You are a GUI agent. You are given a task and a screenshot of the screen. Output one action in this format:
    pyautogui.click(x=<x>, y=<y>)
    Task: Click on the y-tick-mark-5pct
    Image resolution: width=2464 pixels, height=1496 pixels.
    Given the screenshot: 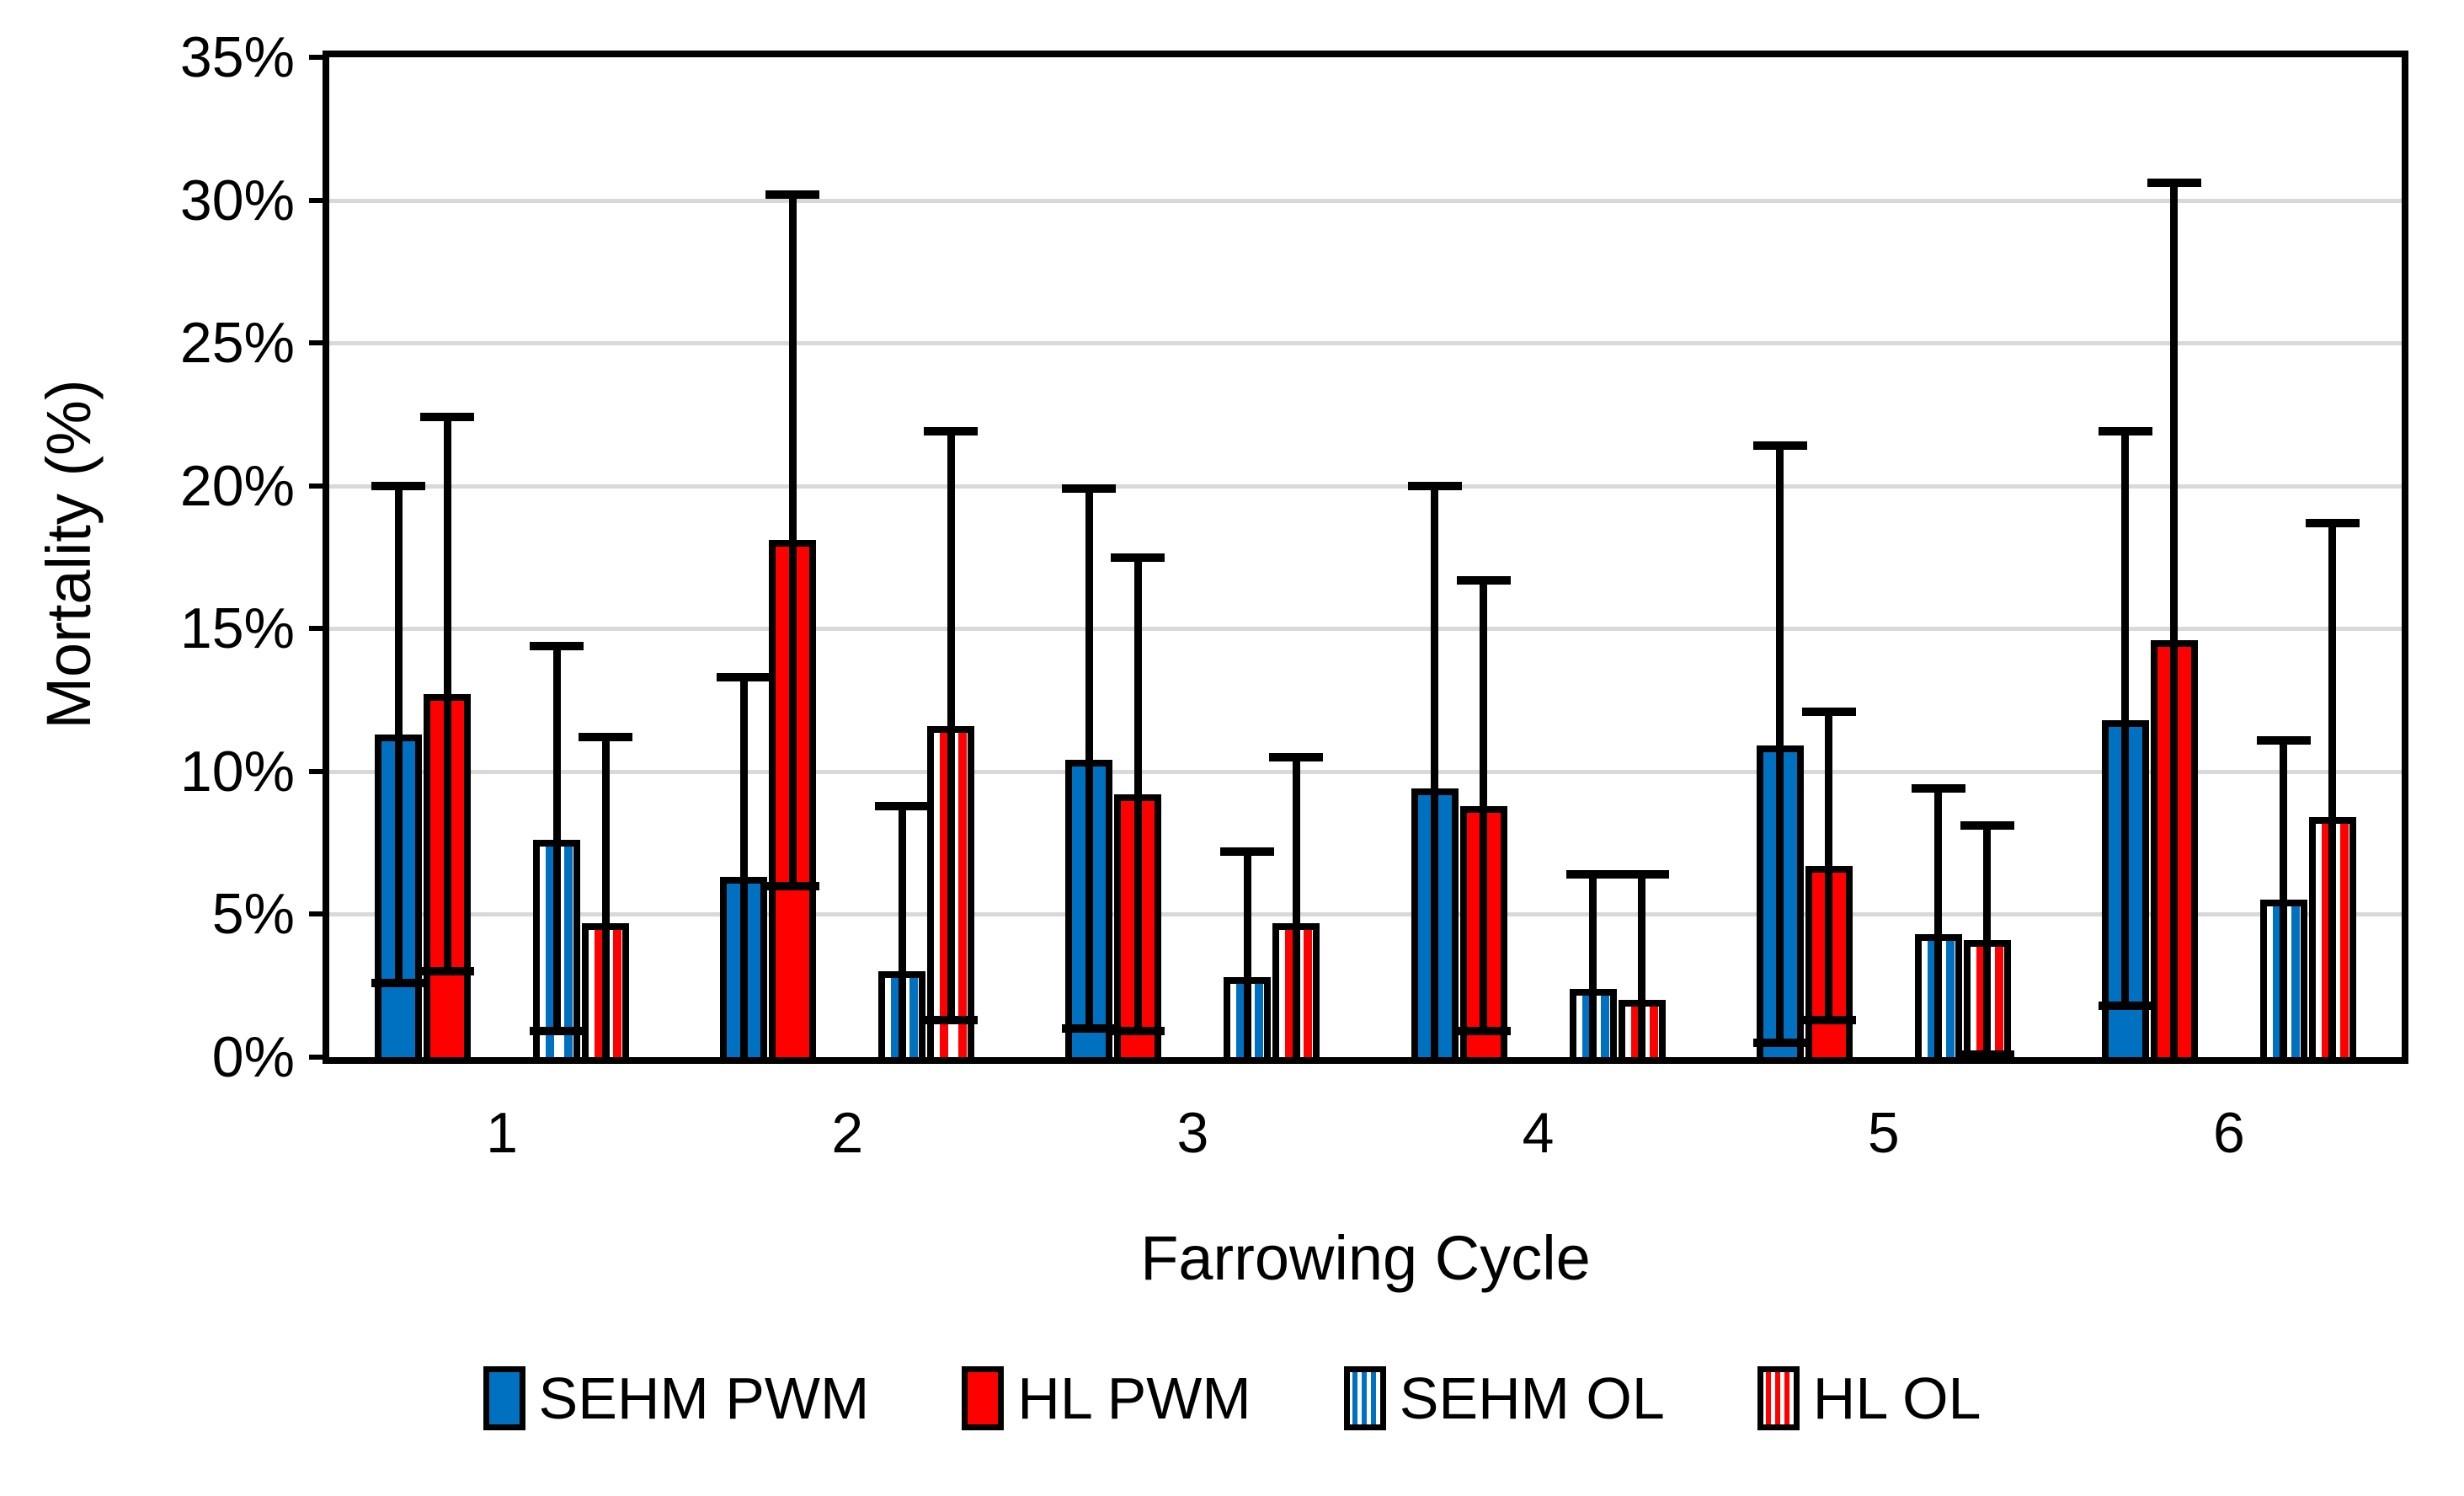 What is the action you would take?
    pyautogui.click(x=316, y=914)
    